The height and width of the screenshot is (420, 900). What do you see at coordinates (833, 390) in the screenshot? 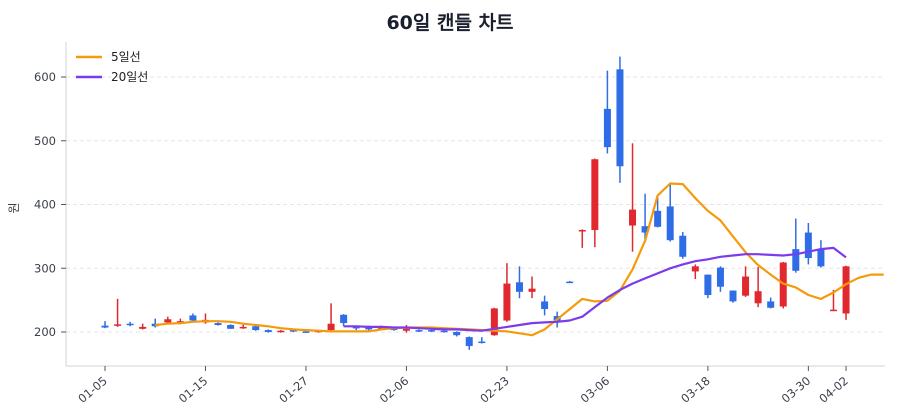
I see `x-tick-label: 04-02` at bounding box center [833, 390].